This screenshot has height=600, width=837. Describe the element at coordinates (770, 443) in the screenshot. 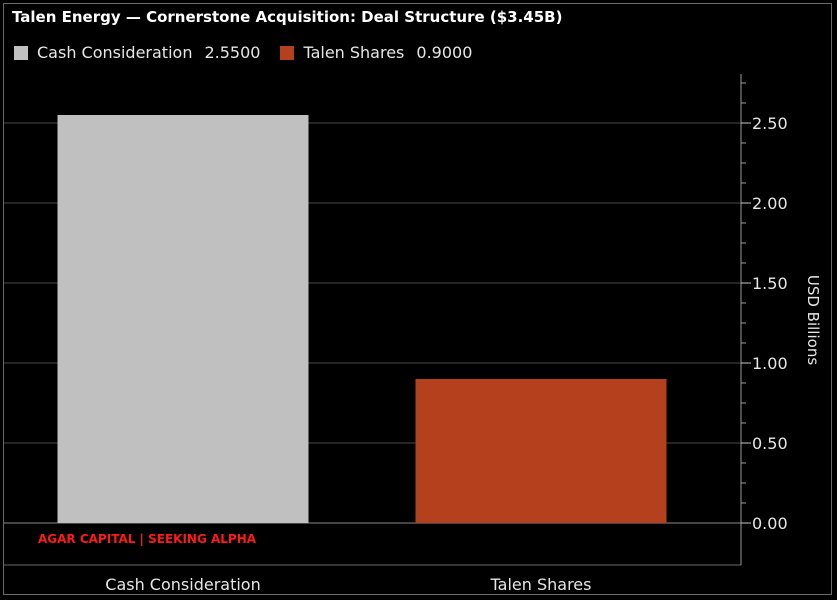

I see `y-tick-label: 0.50` at that location.